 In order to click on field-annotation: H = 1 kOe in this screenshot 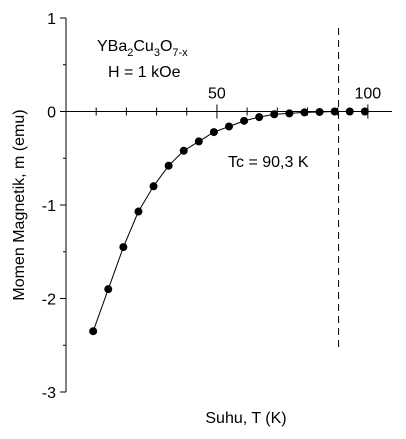, I will do `click(144, 72)`.